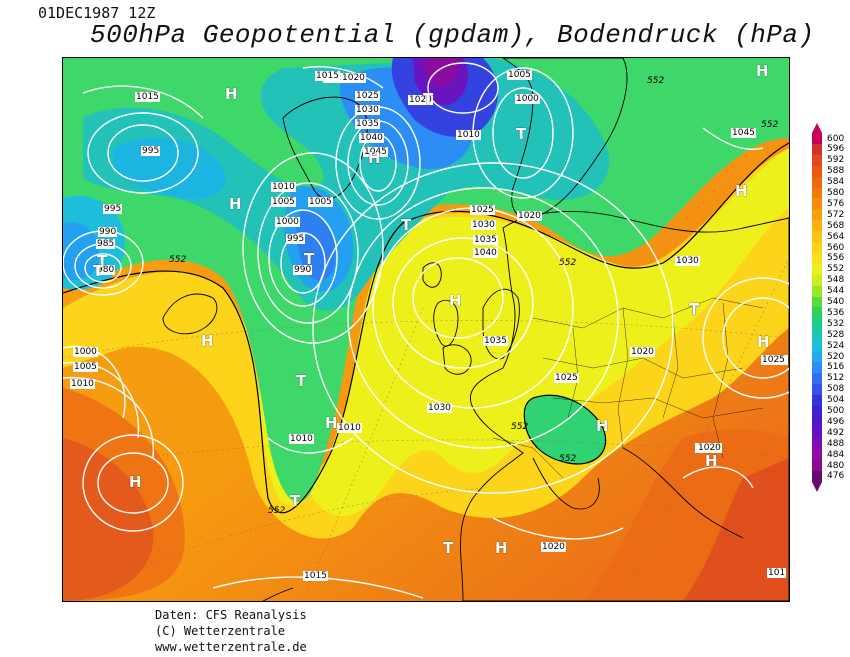  Describe the element at coordinates (113, 209) in the screenshot. I see `isobar-label: 995` at that location.